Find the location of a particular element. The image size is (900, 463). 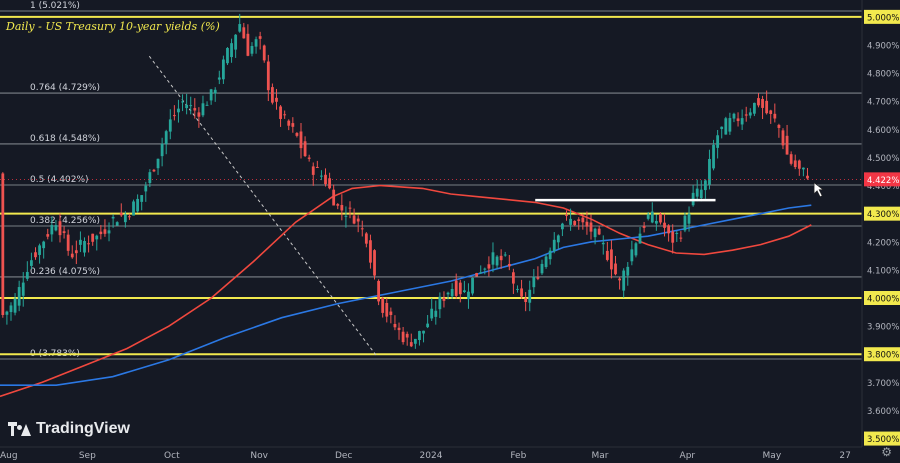

y-tick-label: 3.700% is located at coordinates (883, 384).